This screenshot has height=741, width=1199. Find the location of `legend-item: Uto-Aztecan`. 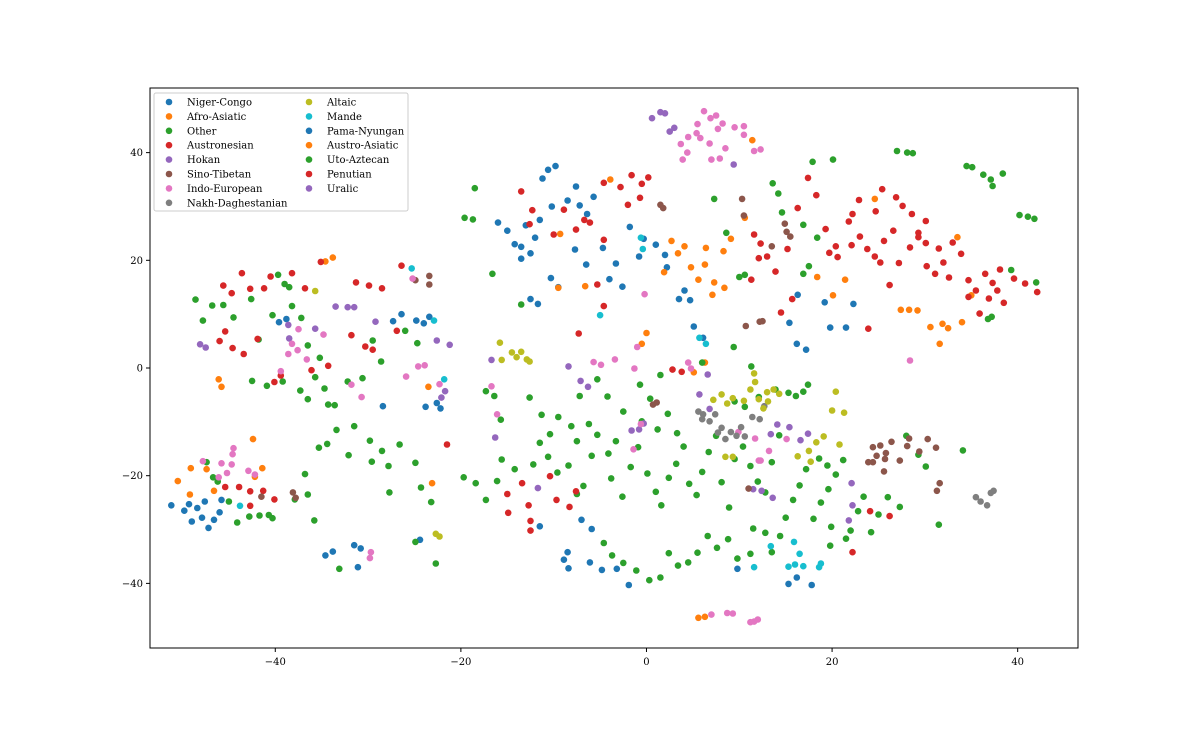

legend-item: Uto-Aztecan is located at coordinates (347, 160).